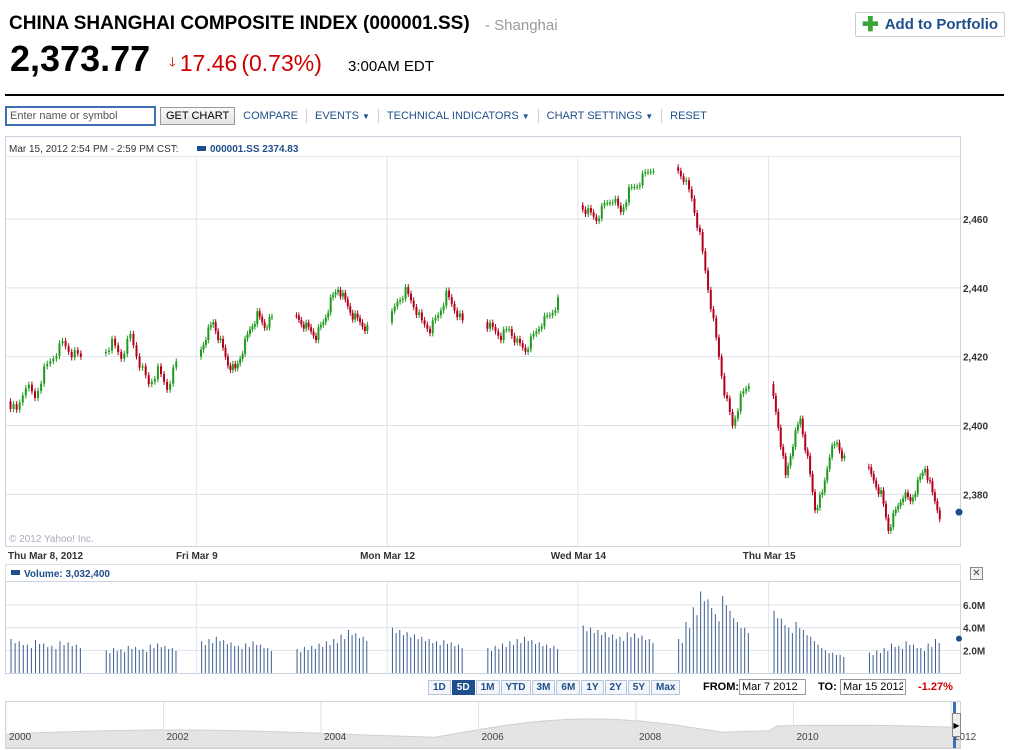 The image size is (1016, 750). I want to click on volume-tick-label: 2.0M, so click(974, 651).